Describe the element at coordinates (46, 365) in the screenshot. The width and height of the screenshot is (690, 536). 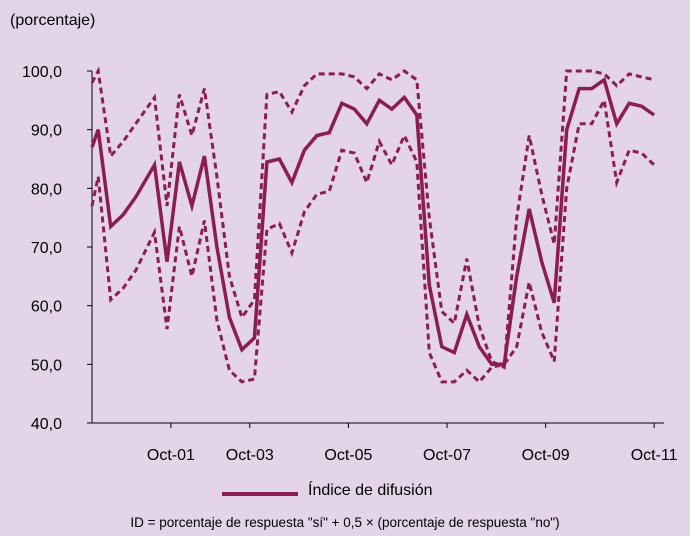
I see `y-tick-label: 50,0` at that location.